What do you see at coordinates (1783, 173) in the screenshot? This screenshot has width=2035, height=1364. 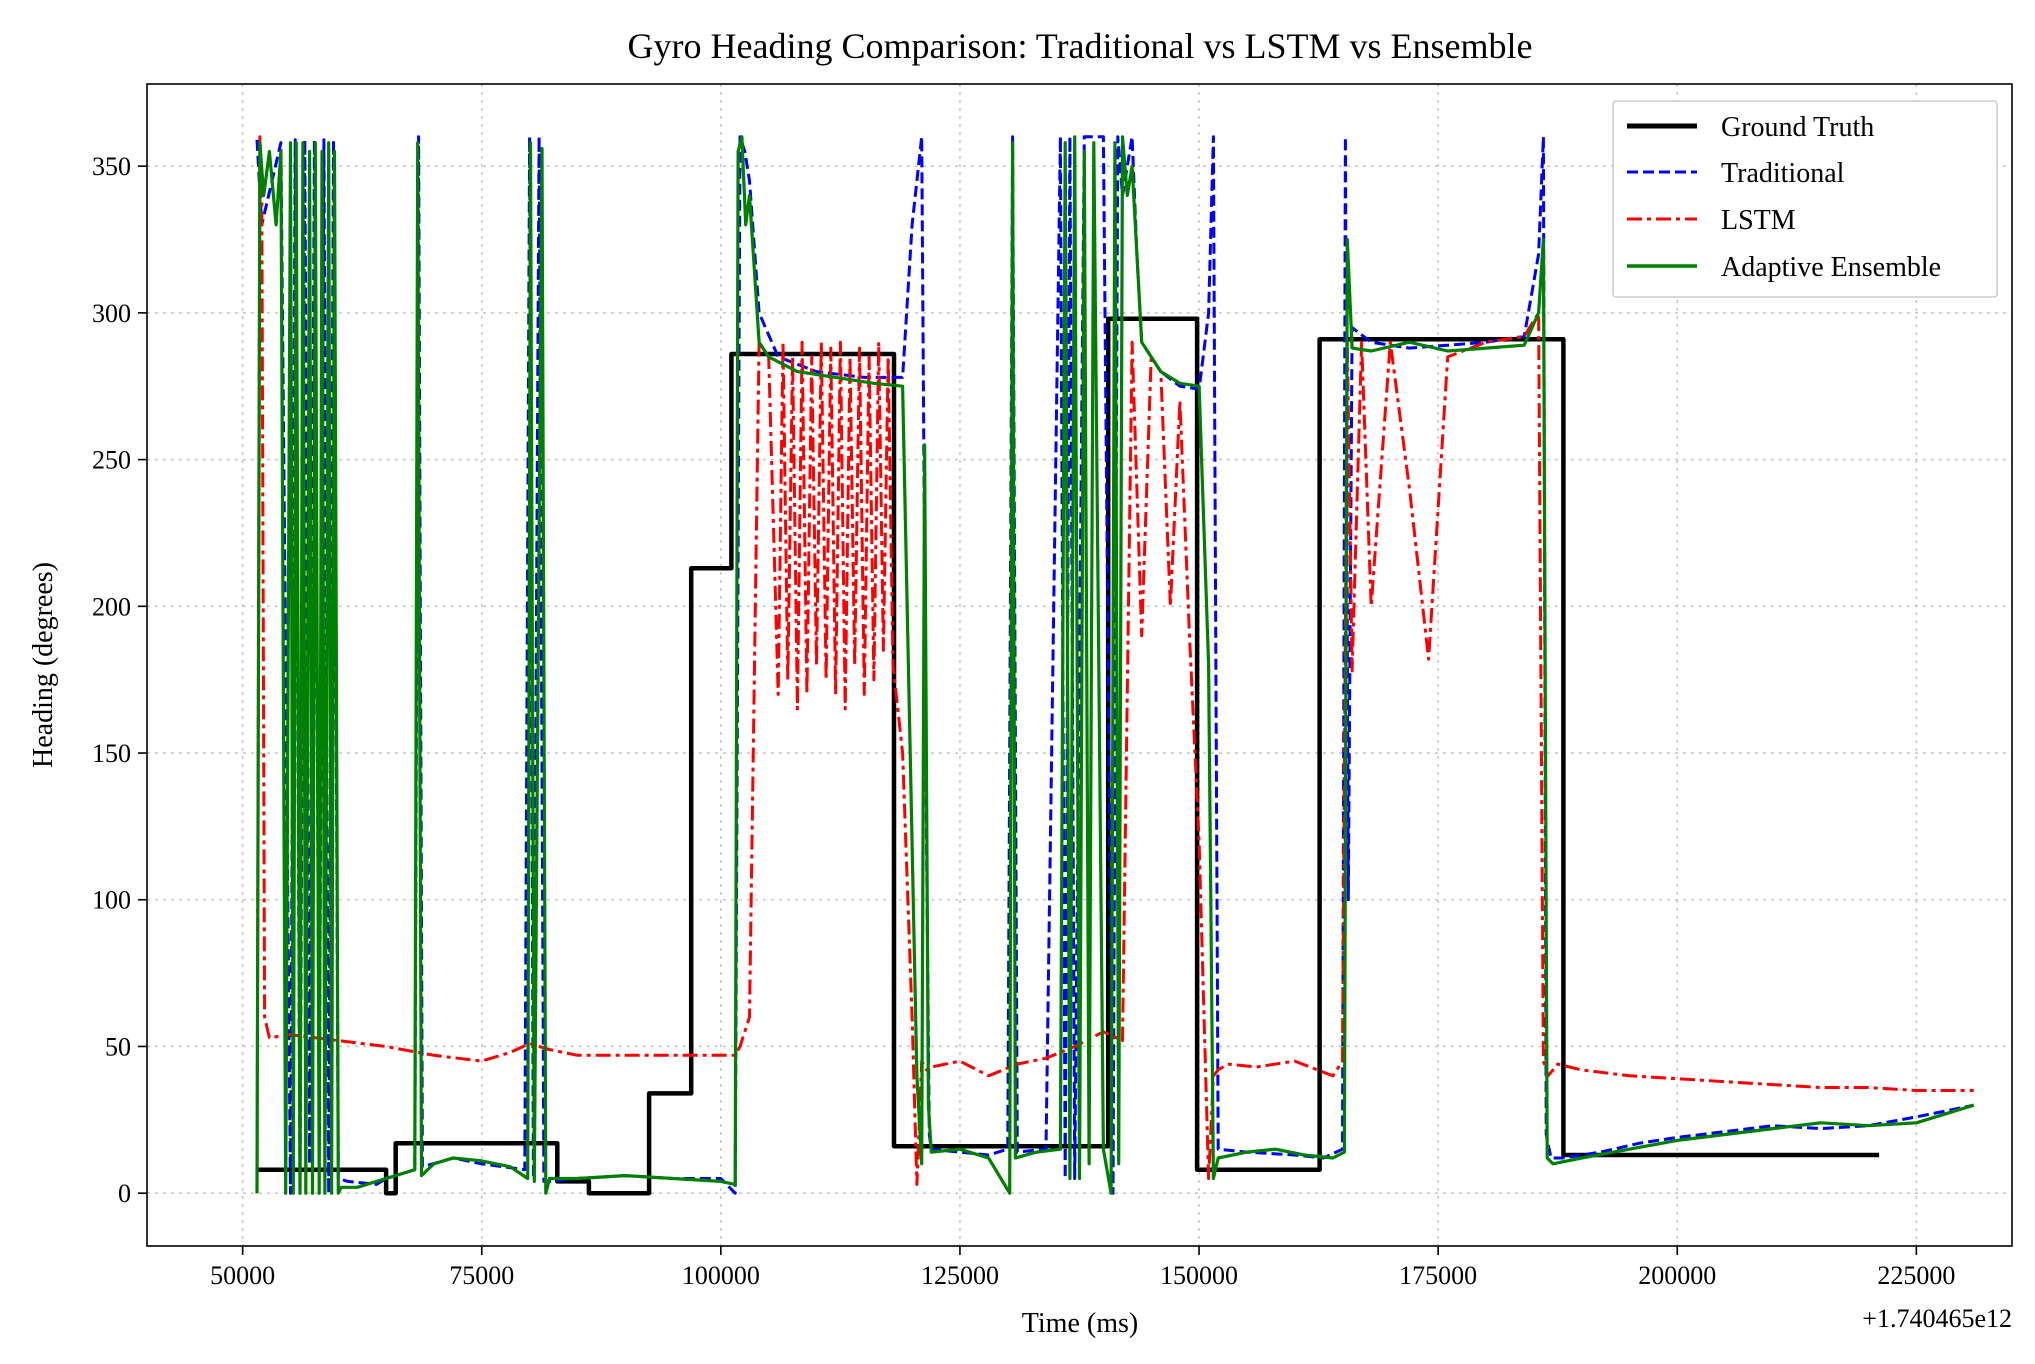 I see `legend-label-traditional: Traditional` at bounding box center [1783, 173].